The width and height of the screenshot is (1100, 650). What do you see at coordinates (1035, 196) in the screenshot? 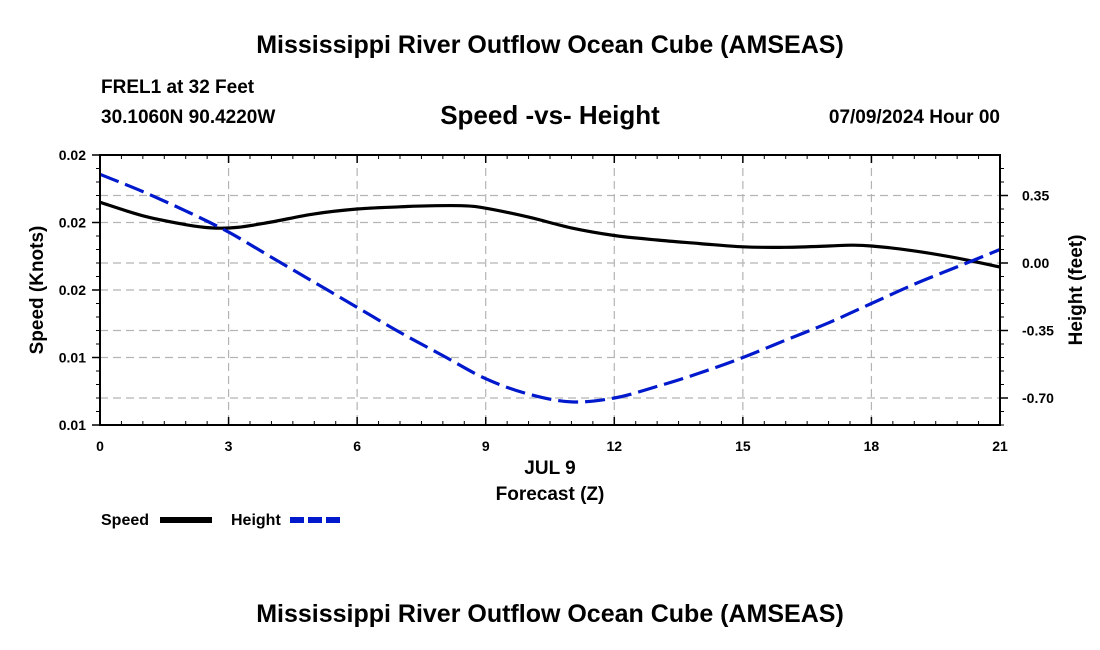
I see `y2-tick-label: 0.35` at bounding box center [1035, 196].